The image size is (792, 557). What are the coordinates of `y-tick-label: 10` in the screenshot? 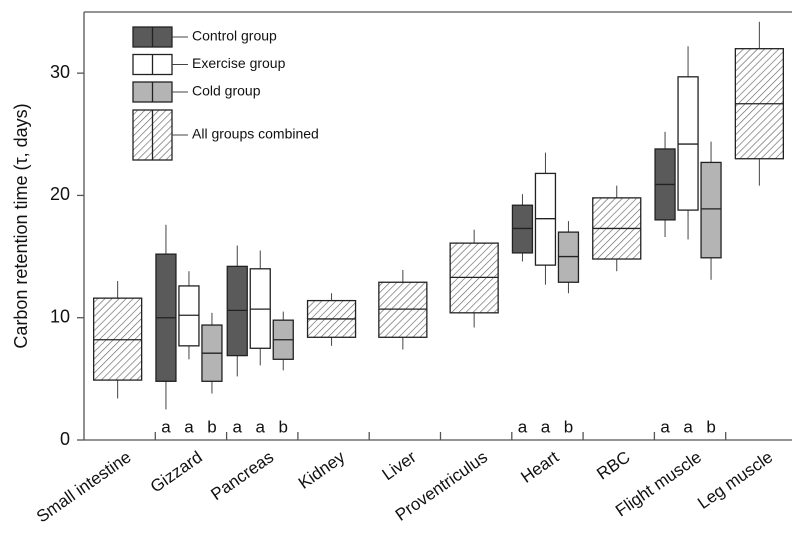 It's located at (60, 316).